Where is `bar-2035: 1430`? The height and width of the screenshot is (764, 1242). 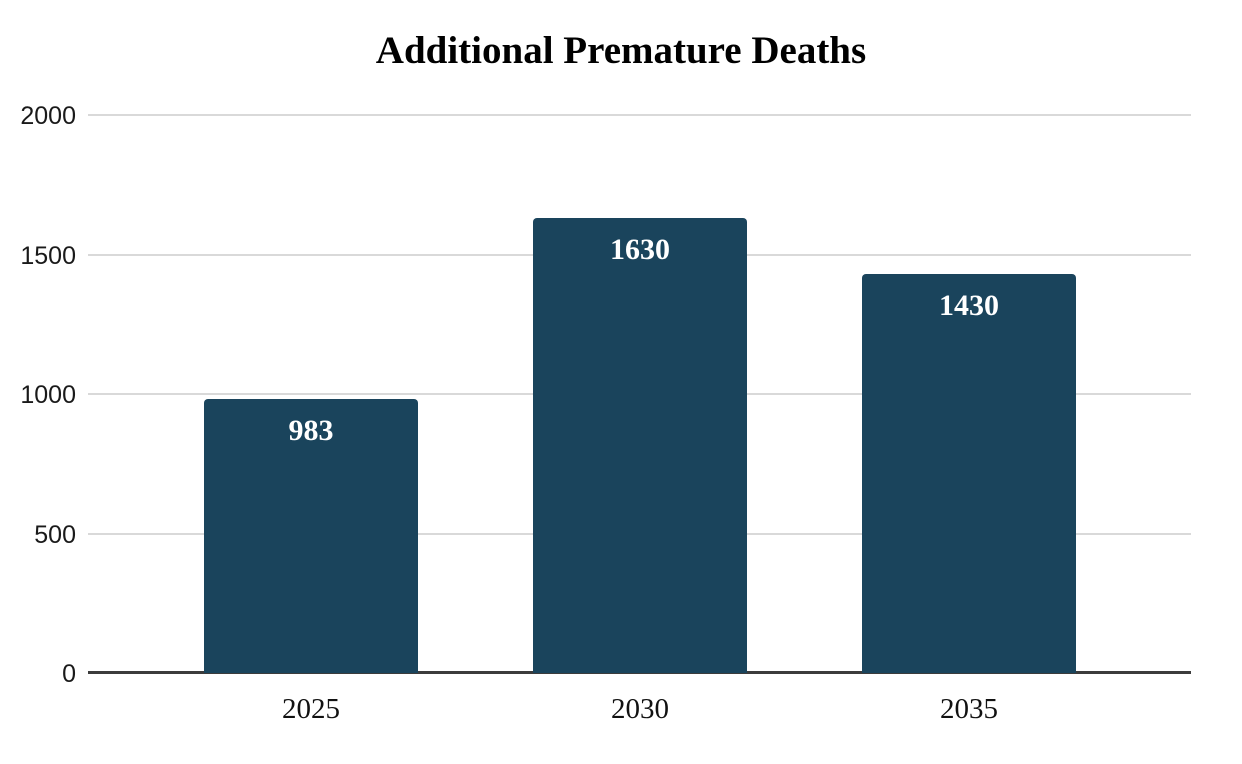
bar-2035: 1430 is located at coordinates (969, 473).